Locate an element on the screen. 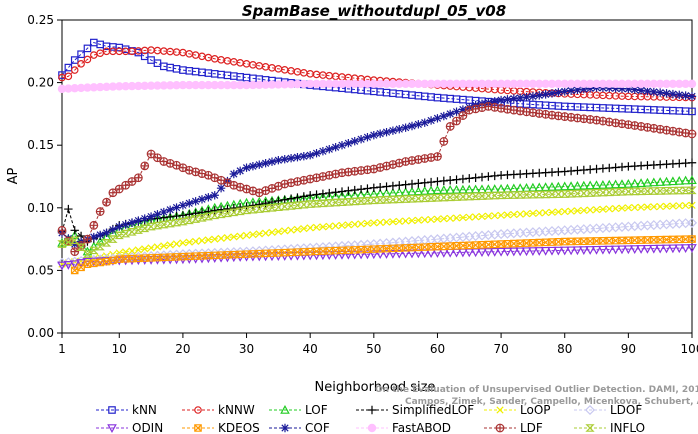 The height and width of the screenshot is (434, 698). data-point-kdeos is located at coordinates (354, 250).